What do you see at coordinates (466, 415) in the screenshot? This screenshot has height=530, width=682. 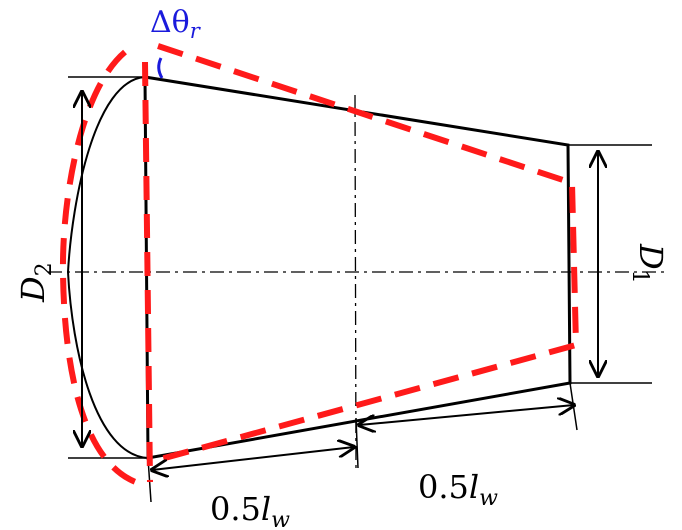 I see `half-length-right-arrow` at bounding box center [466, 415].